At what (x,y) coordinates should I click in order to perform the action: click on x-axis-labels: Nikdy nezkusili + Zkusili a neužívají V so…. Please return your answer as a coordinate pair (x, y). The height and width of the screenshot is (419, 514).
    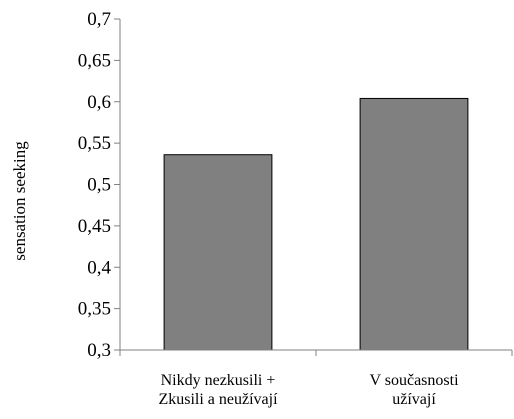
    Looking at the image, I should click on (308, 390).